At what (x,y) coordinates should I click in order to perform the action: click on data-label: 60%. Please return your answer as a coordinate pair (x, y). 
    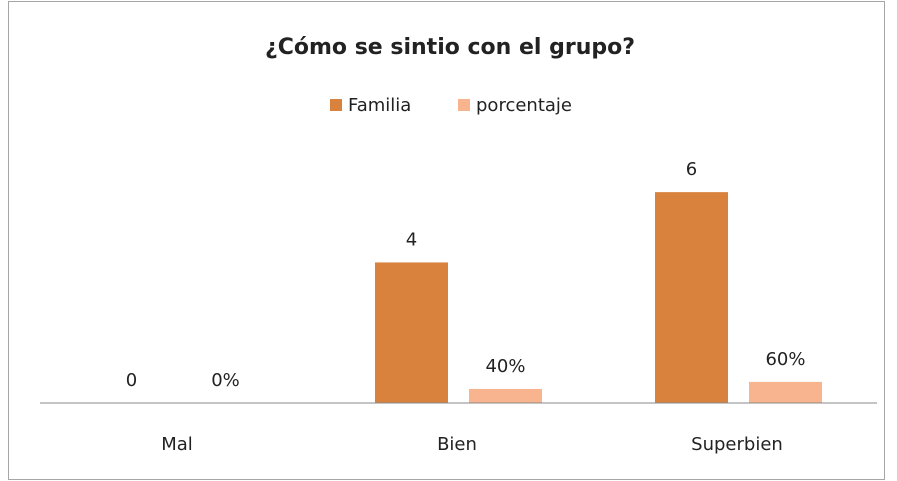
    Looking at the image, I should click on (785, 359).